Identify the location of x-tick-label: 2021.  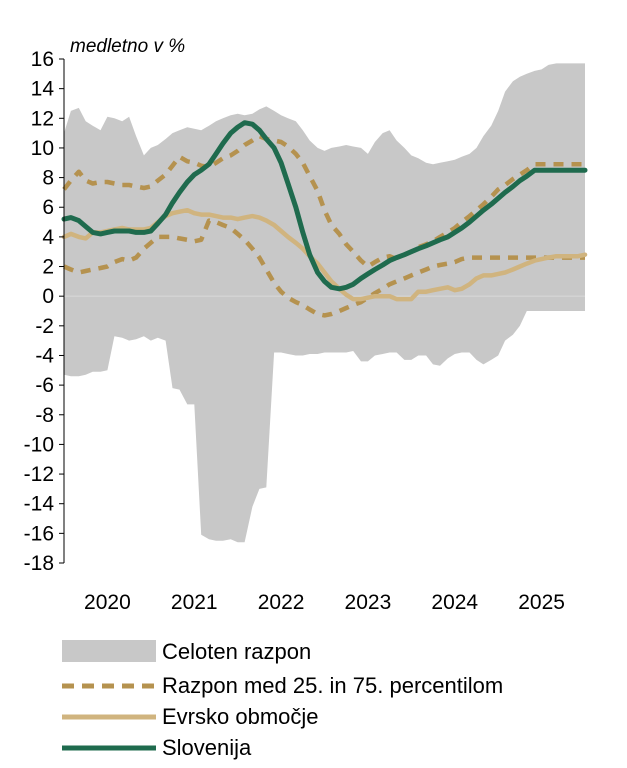
(194, 602).